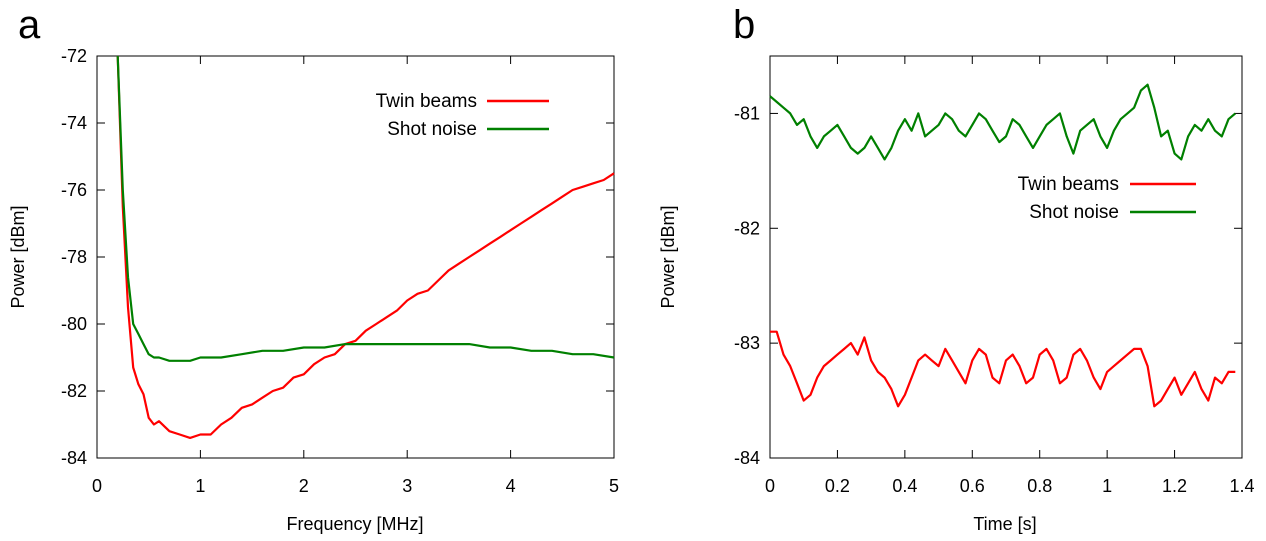  What do you see at coordinates (747, 228) in the screenshot?
I see `panel-b-ytick-label: -82` at bounding box center [747, 228].